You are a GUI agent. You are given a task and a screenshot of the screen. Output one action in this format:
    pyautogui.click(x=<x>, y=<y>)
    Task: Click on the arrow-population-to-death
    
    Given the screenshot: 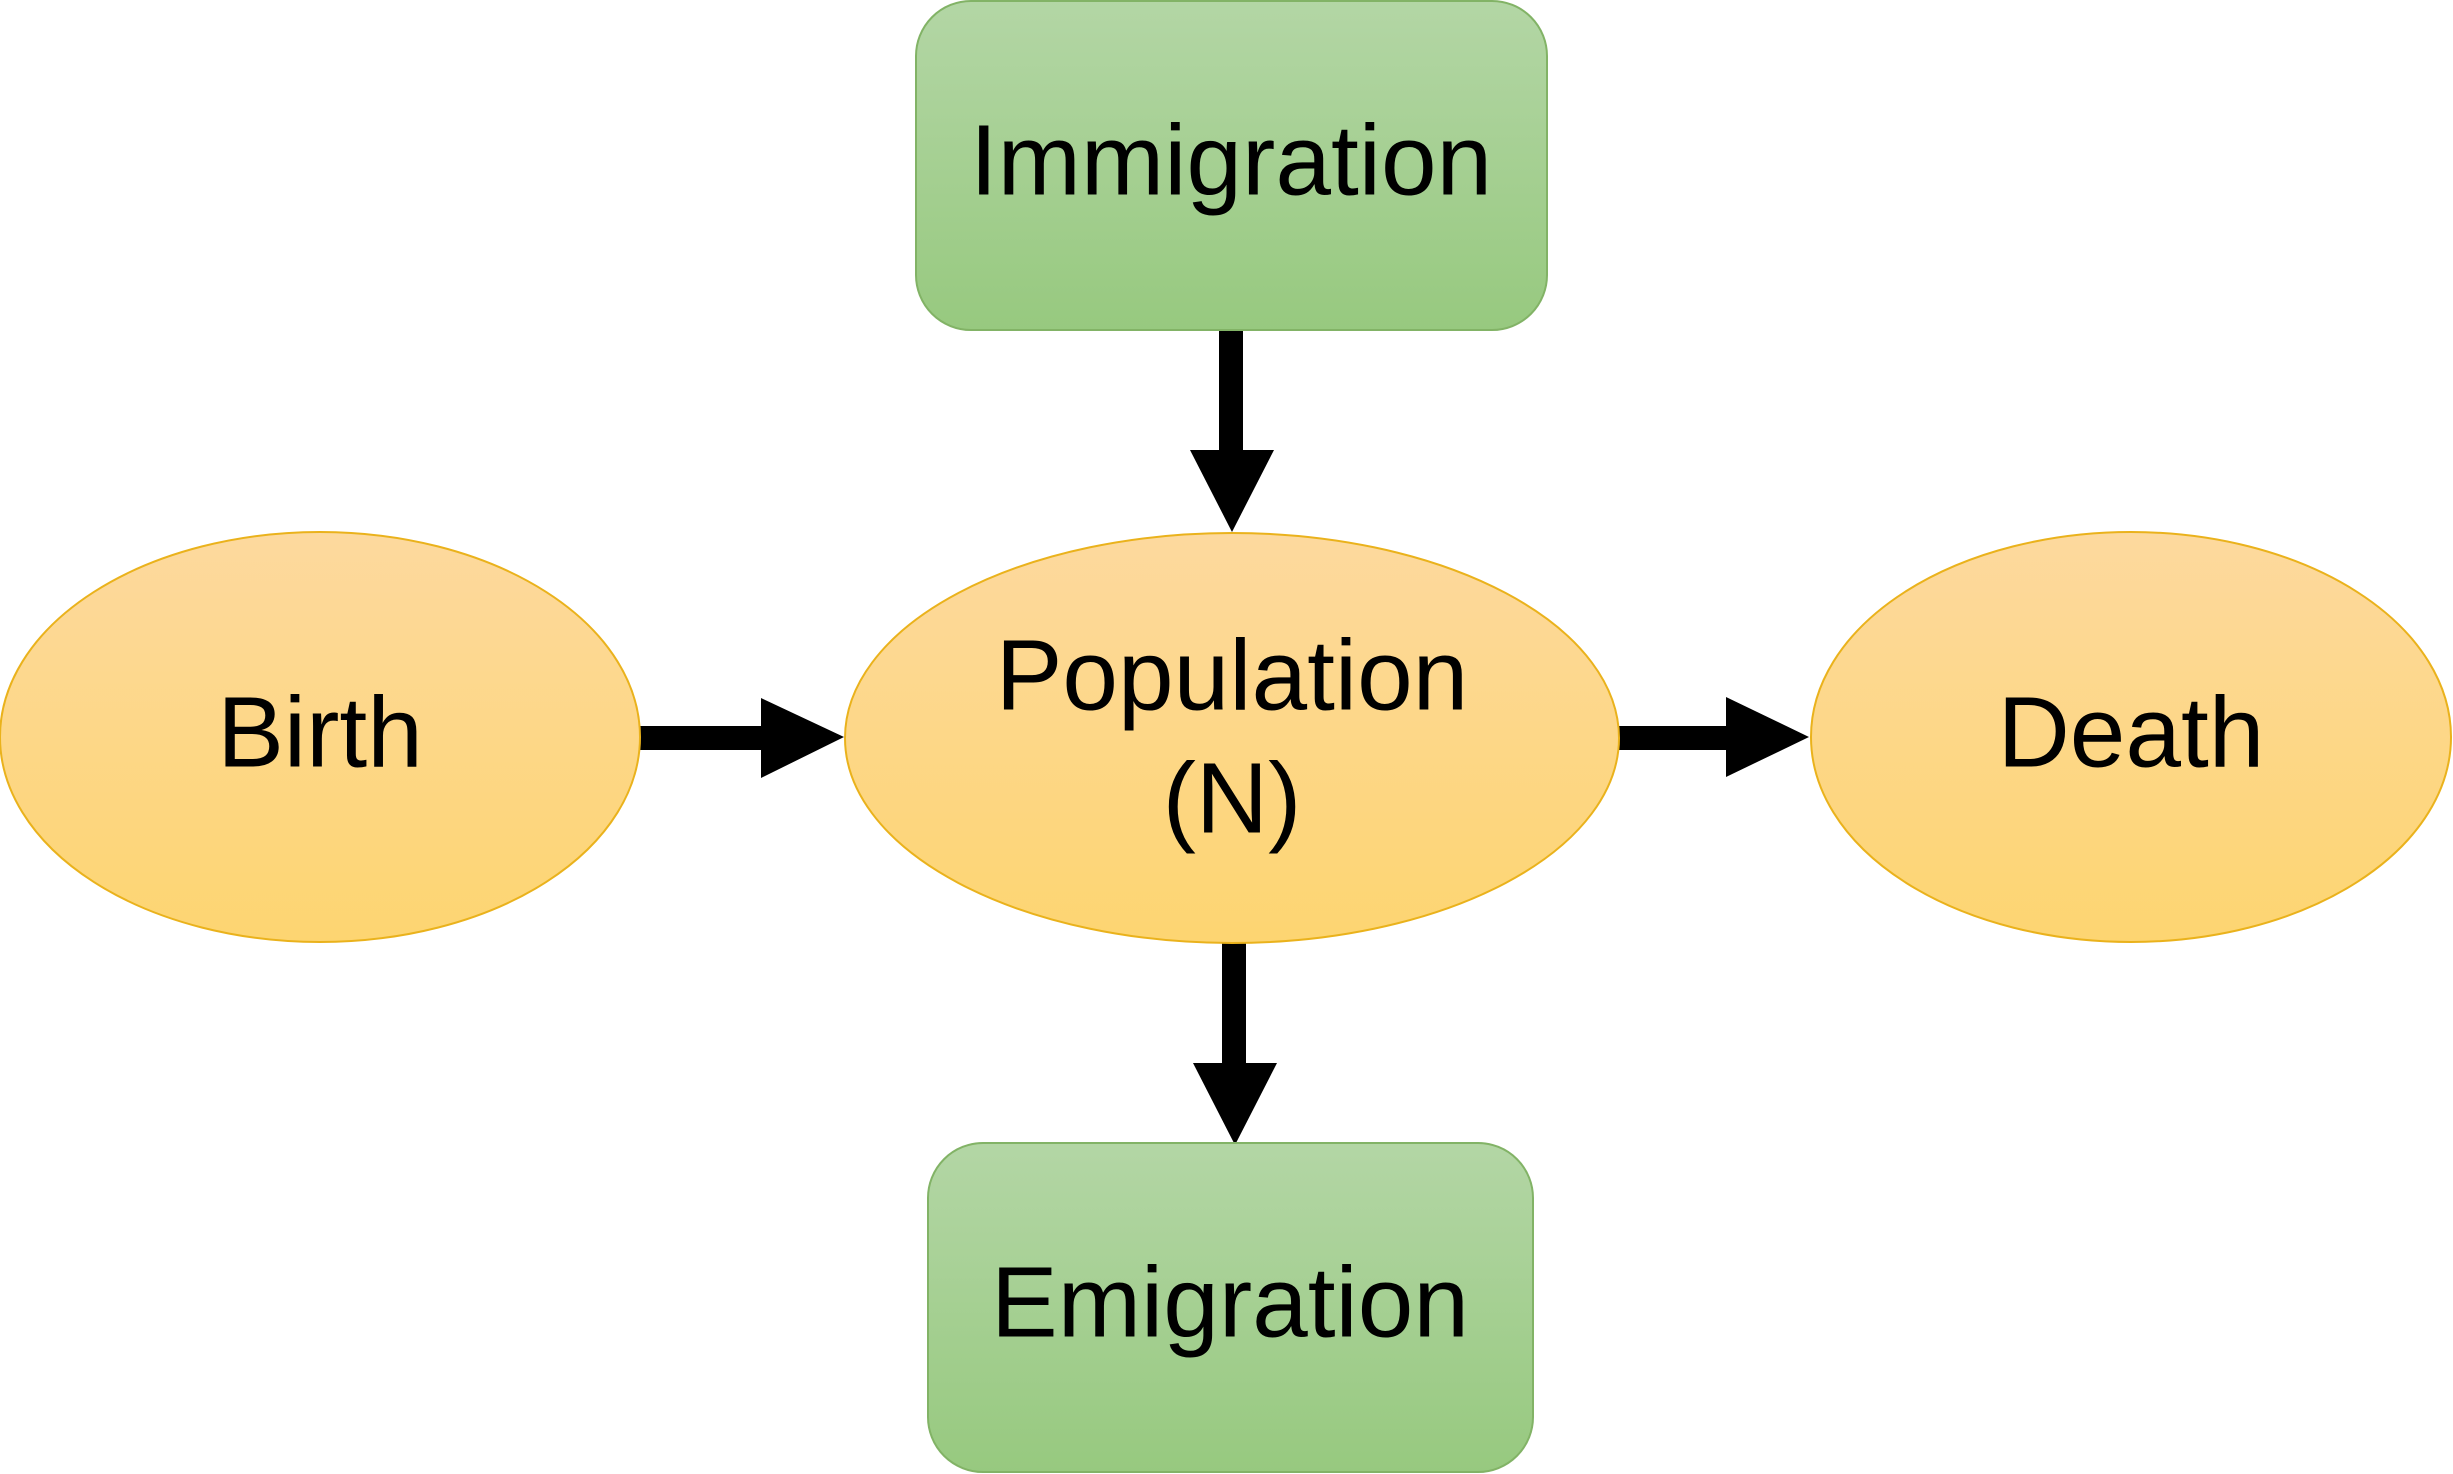 What is the action you would take?
    pyautogui.click(x=1713, y=737)
    